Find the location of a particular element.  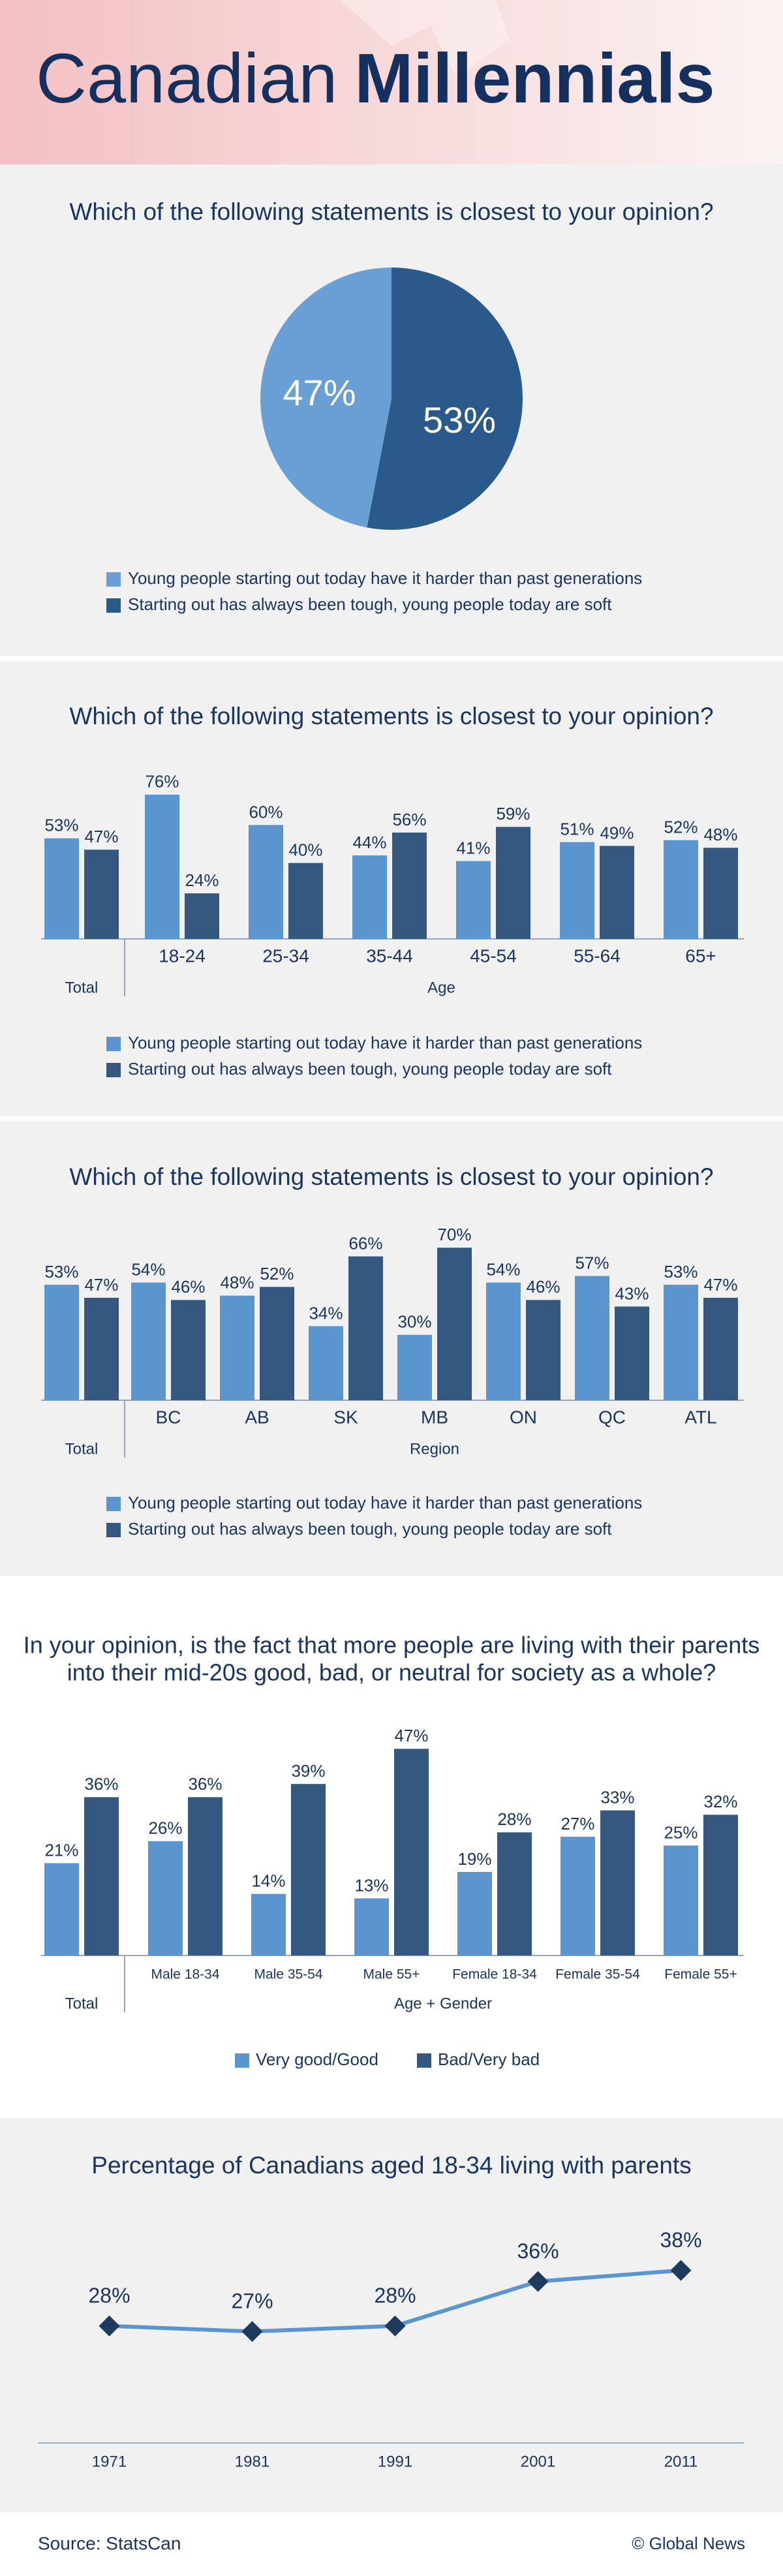

x-tick-label: 1981 is located at coordinates (252, 2461).